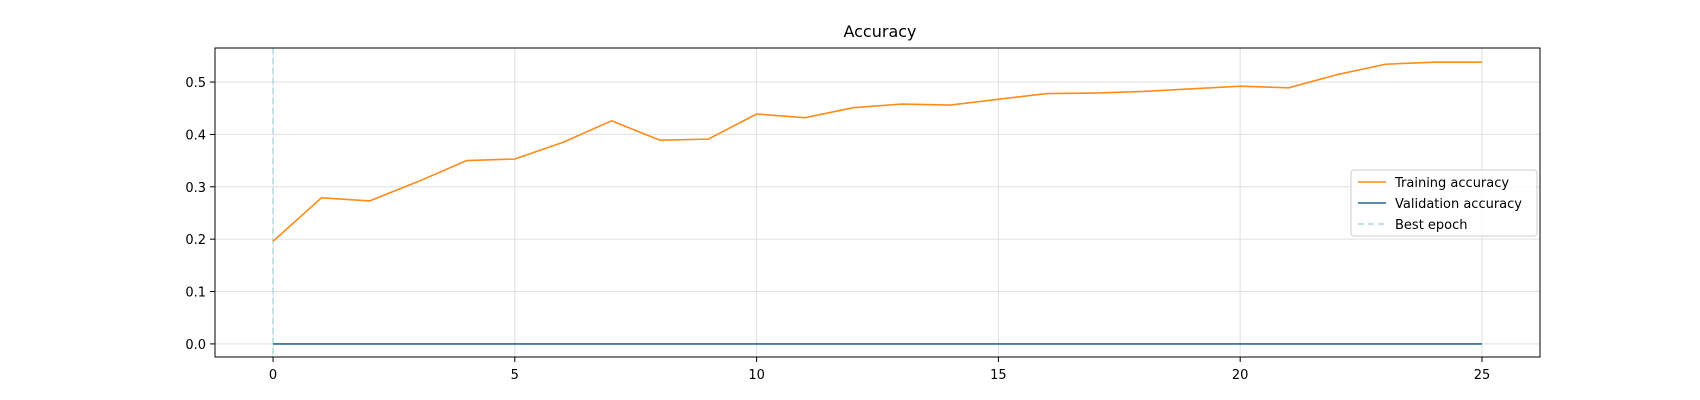 The image size is (1700, 400). I want to click on x-tick-label: 0, so click(273, 375).